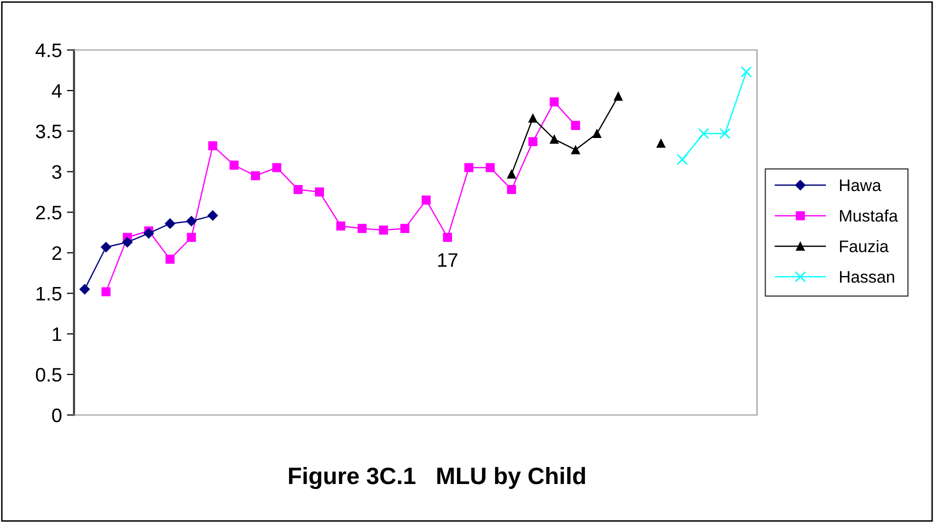 Image resolution: width=934 pixels, height=522 pixels. I want to click on y-tick-label: 0, so click(57, 415).